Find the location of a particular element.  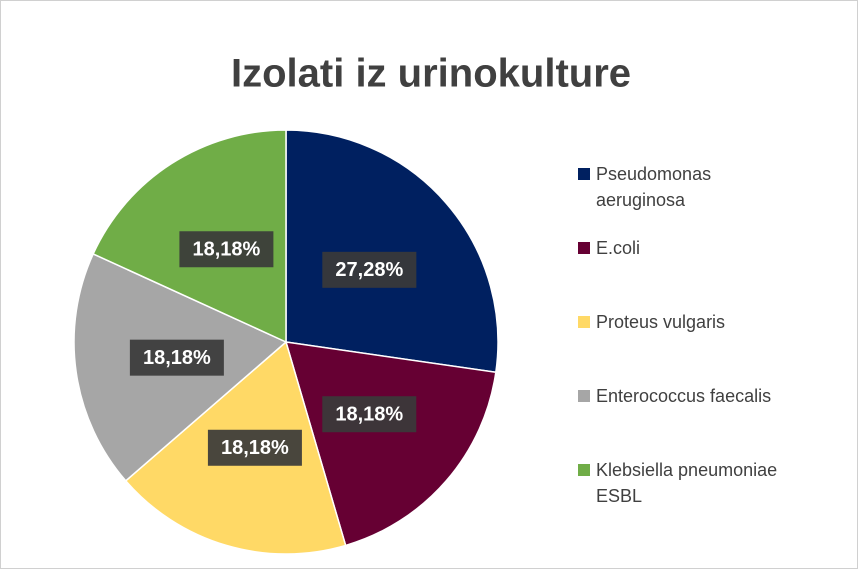

legend-item: Enterococcus faecalis is located at coordinates (713, 420).